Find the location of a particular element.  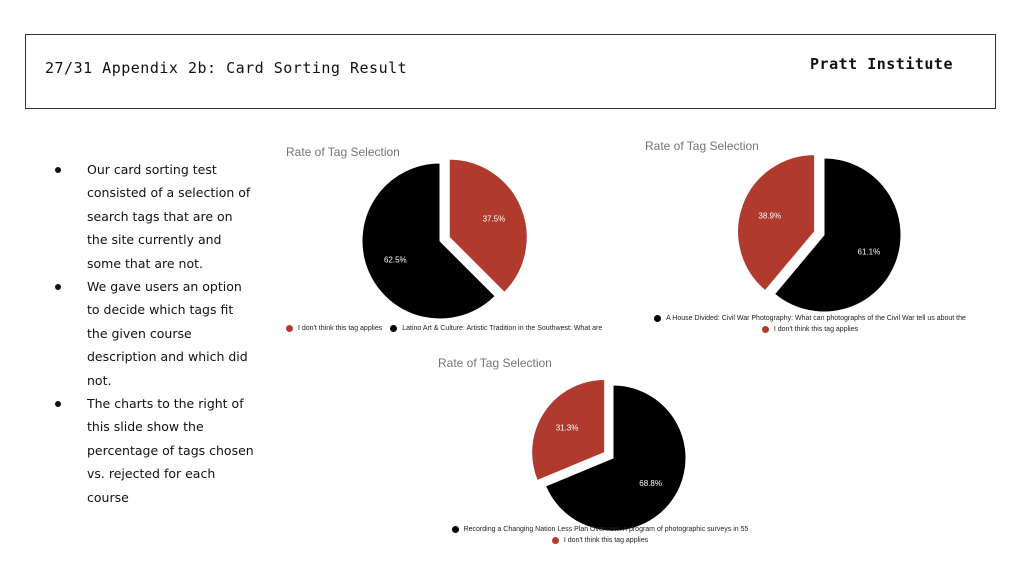

pie-chart-svg: 38.9% 61.1% is located at coordinates (819, 233).